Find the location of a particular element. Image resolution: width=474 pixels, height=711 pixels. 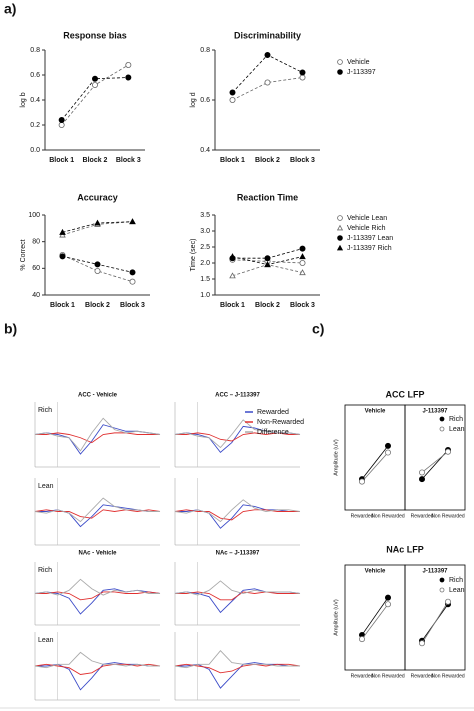

legend-label: Rich is located at coordinates (456, 419).